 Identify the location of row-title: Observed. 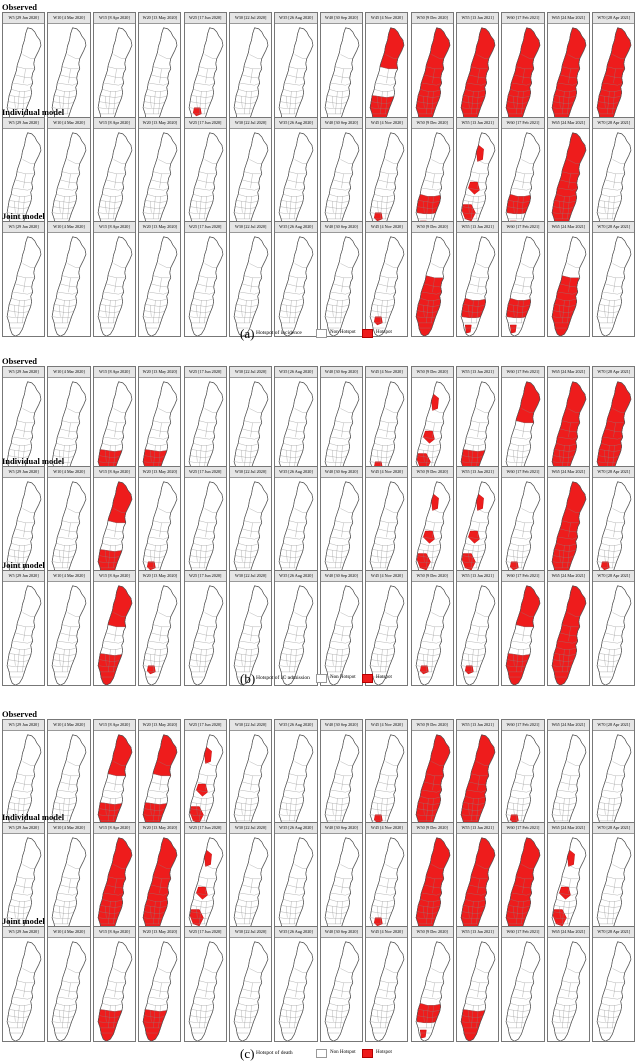
(19, 361).